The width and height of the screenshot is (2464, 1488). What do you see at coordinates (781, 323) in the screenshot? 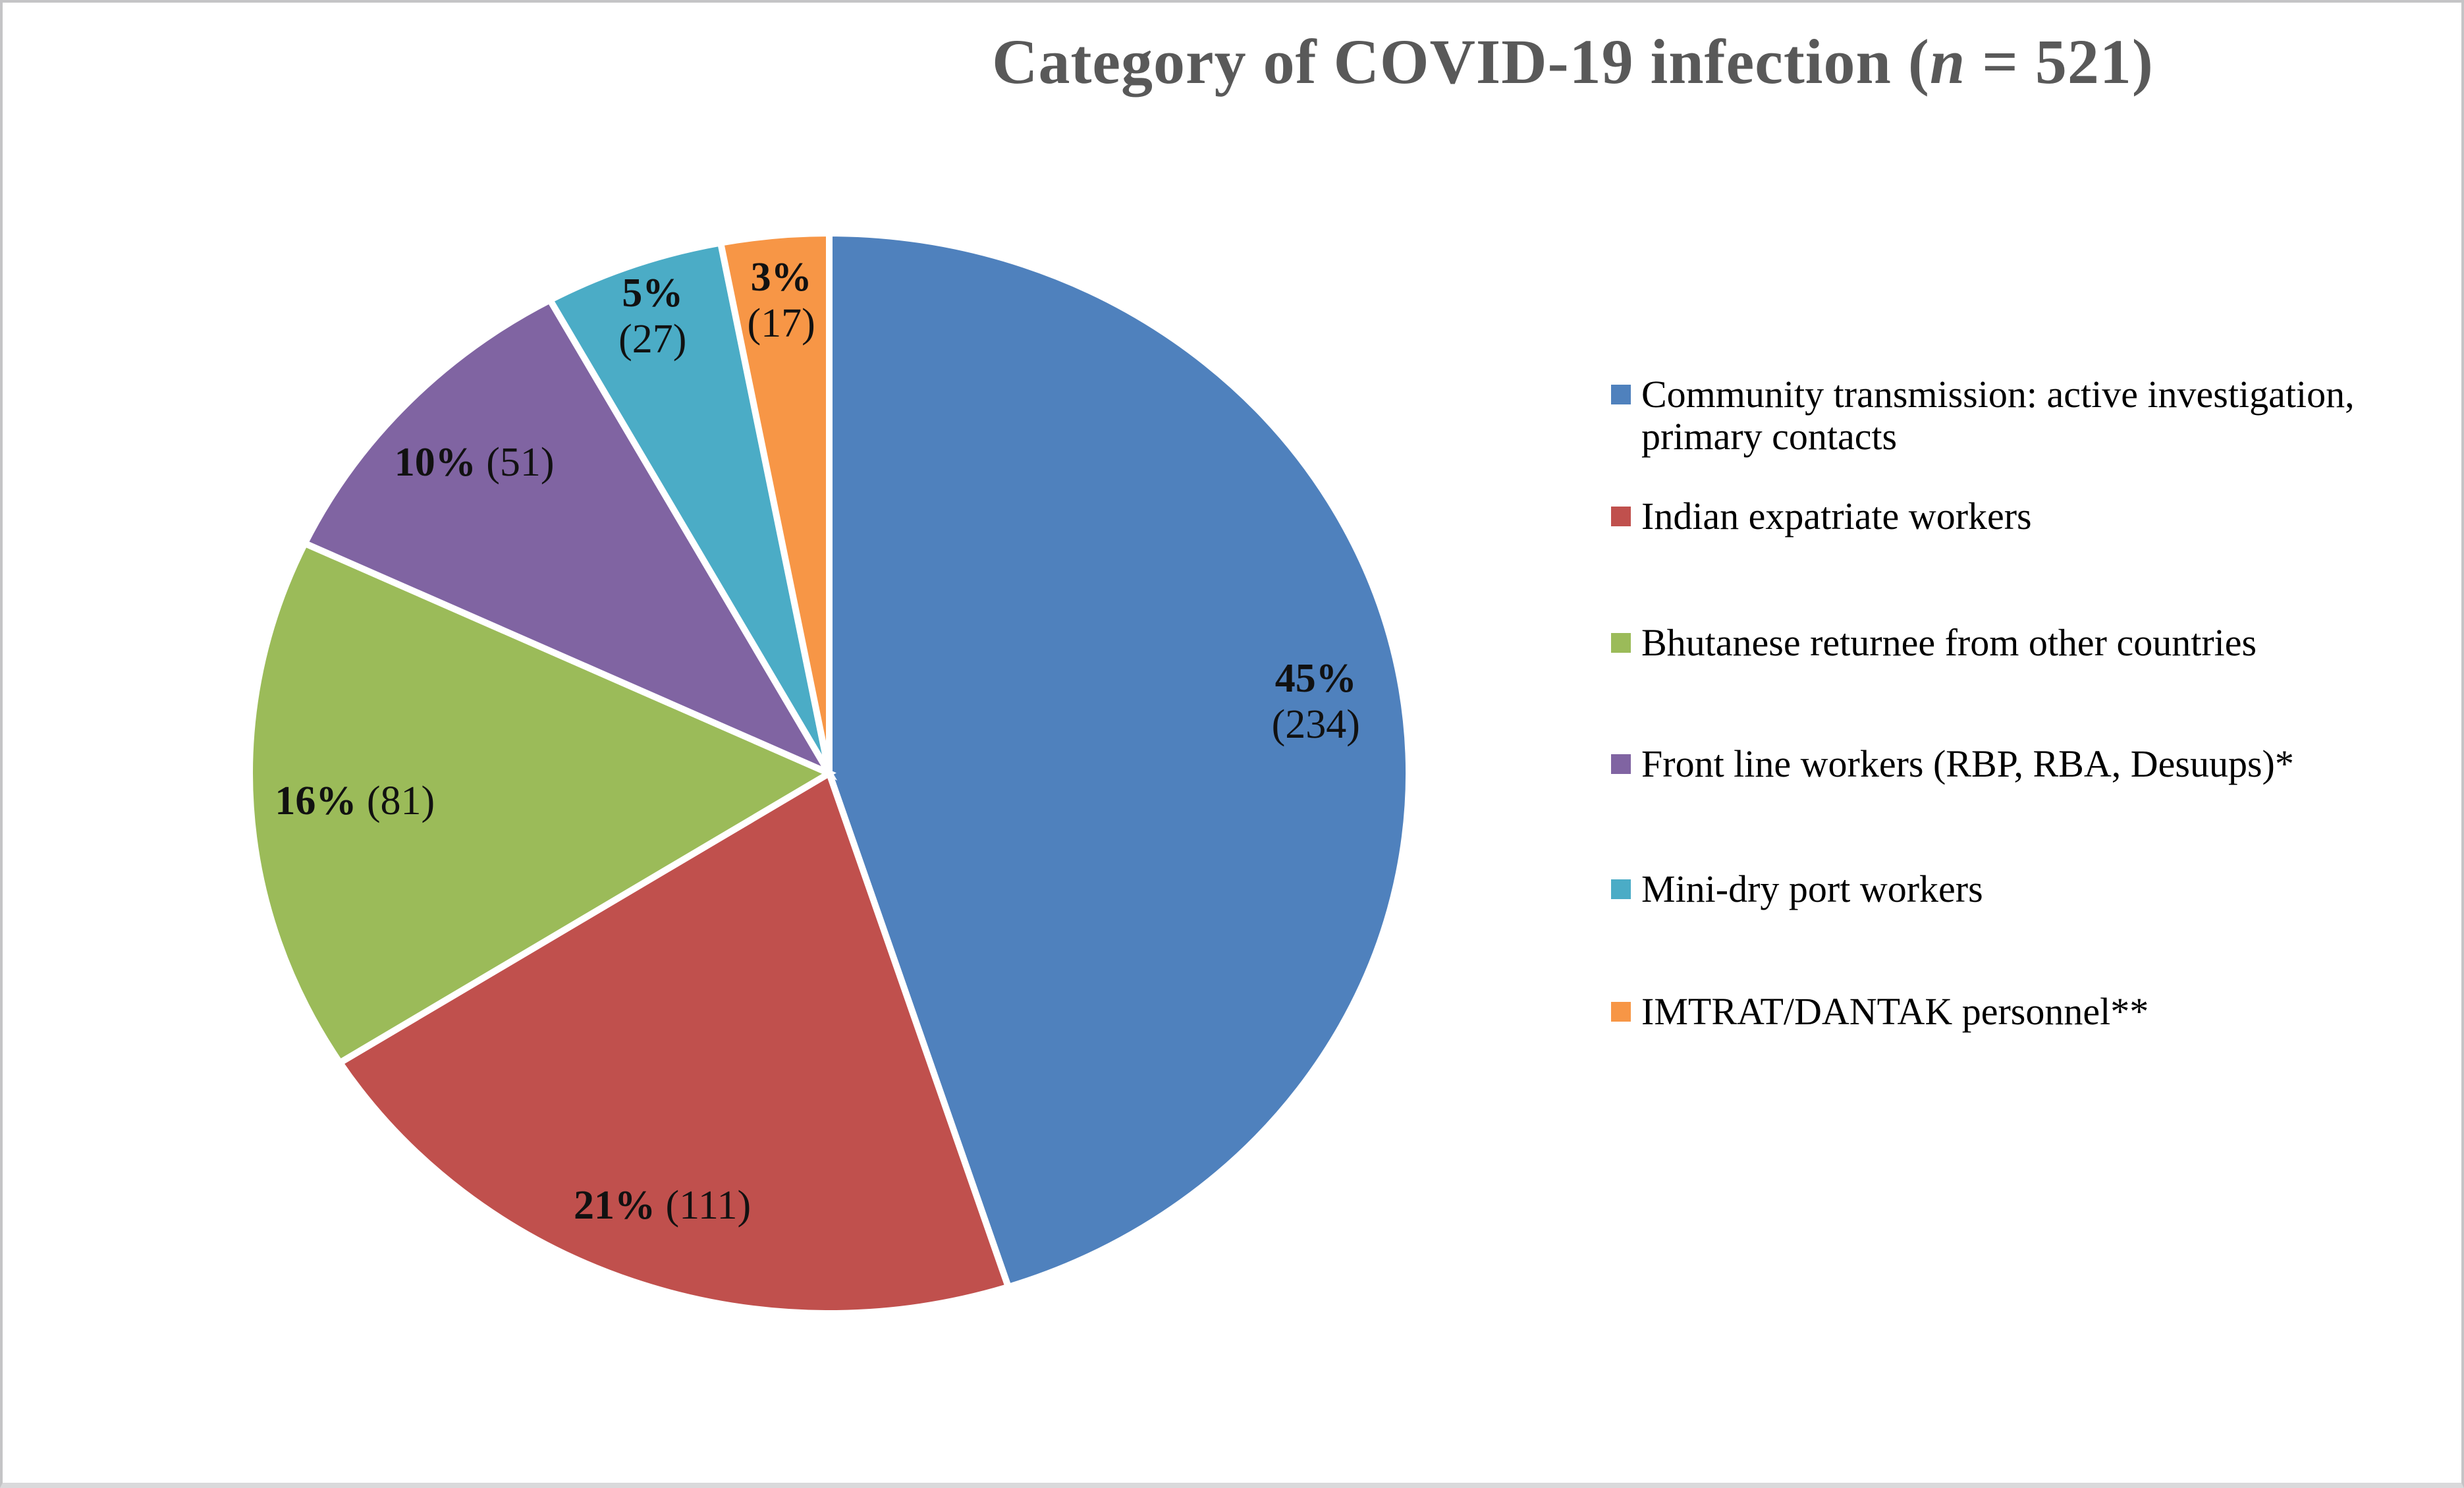
I see `slice-count: (17)` at bounding box center [781, 323].